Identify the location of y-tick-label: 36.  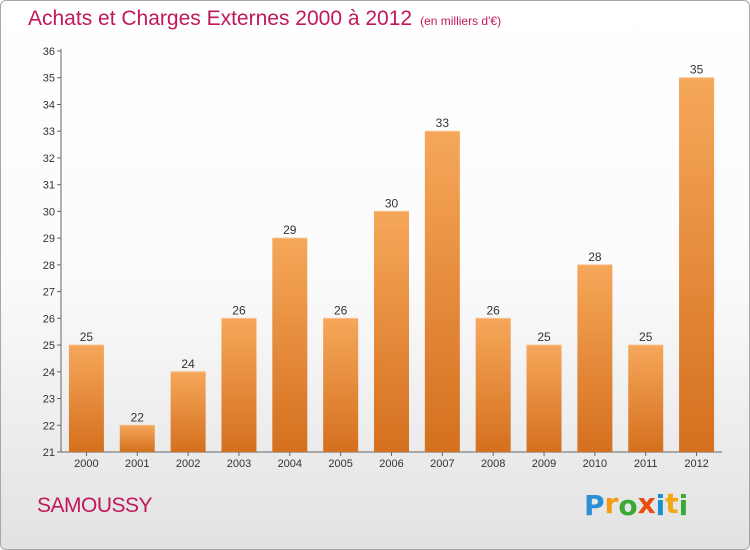
(49, 52).